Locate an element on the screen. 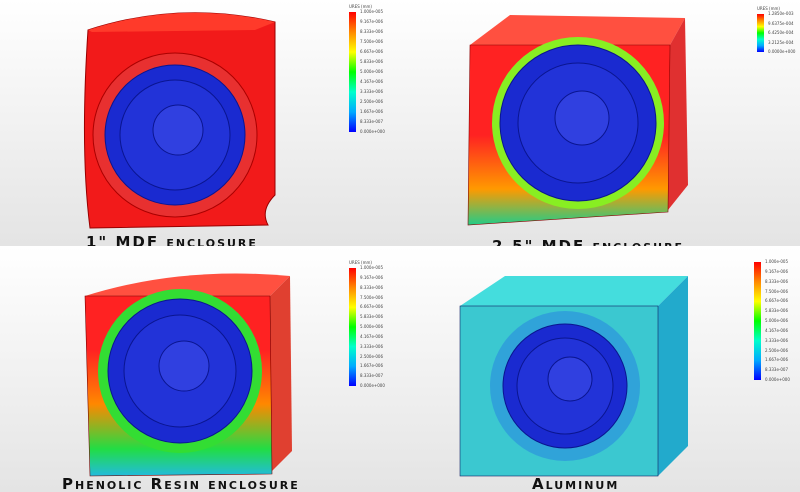 Image resolution: width=800 pixels, height=492 pixels. caption: 2.5" MDF enclosure is located at coordinates (588, 241).